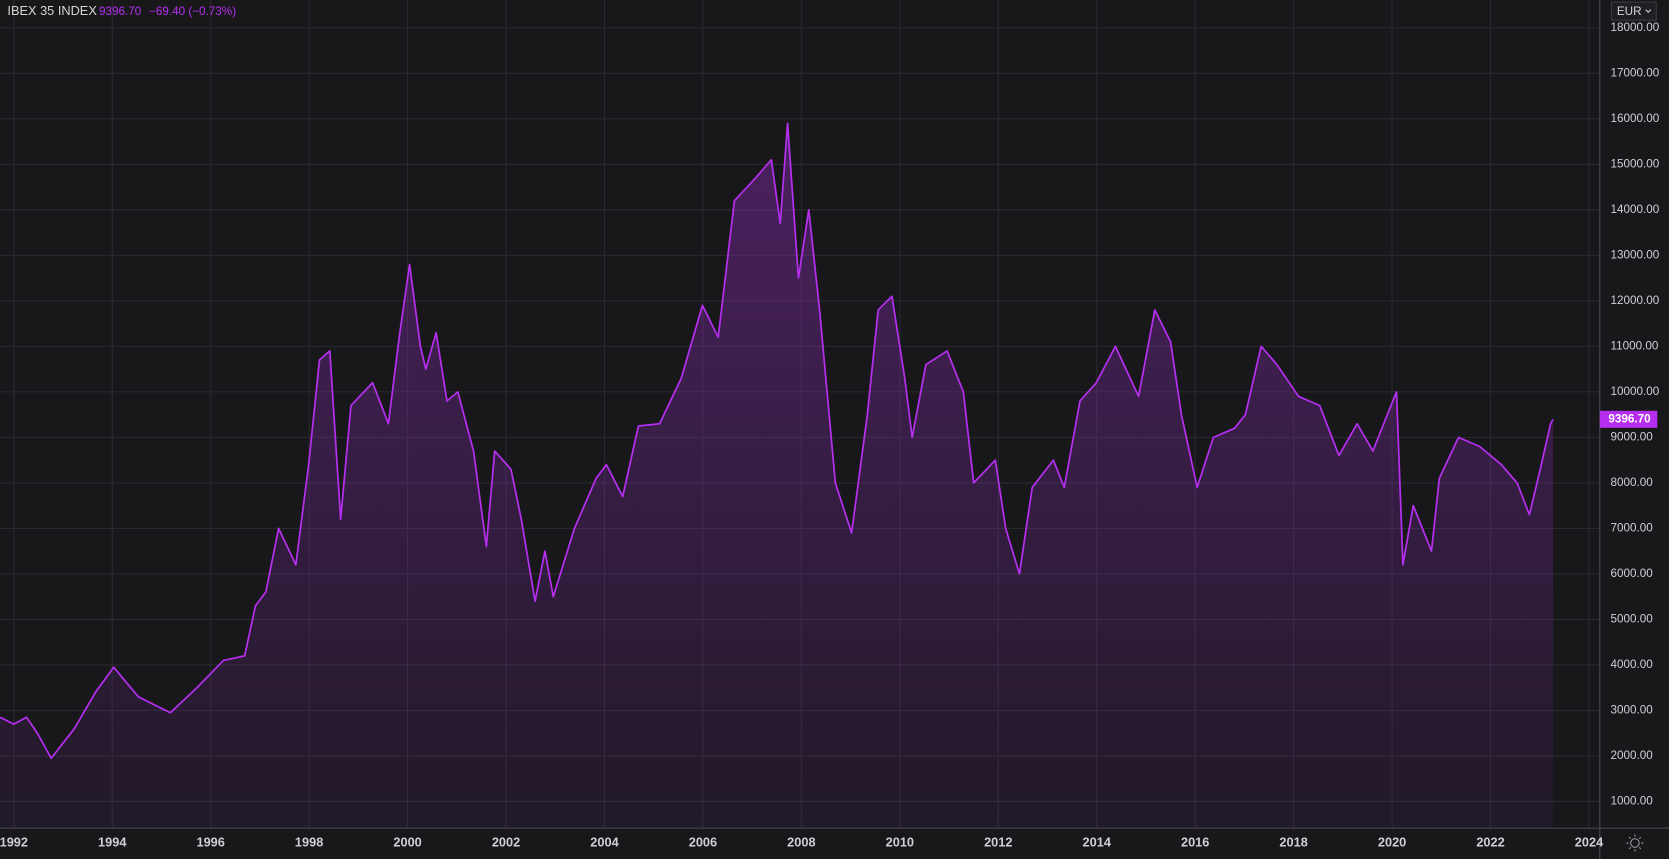  I want to click on x-tick-label: 2008, so click(801, 841).